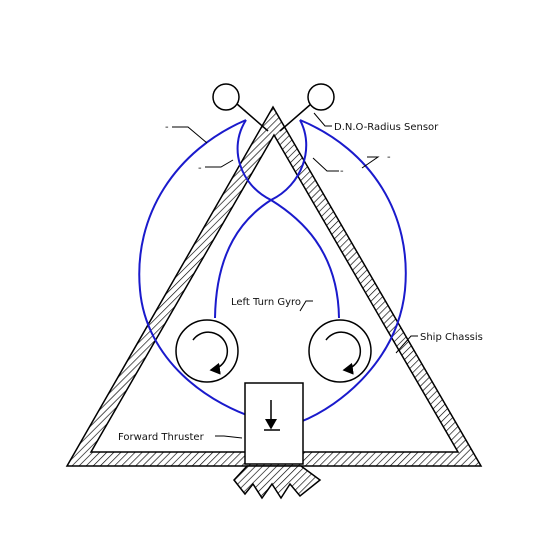 This screenshot has height=550, width=550. I want to click on left-sensor, so click(240, 107).